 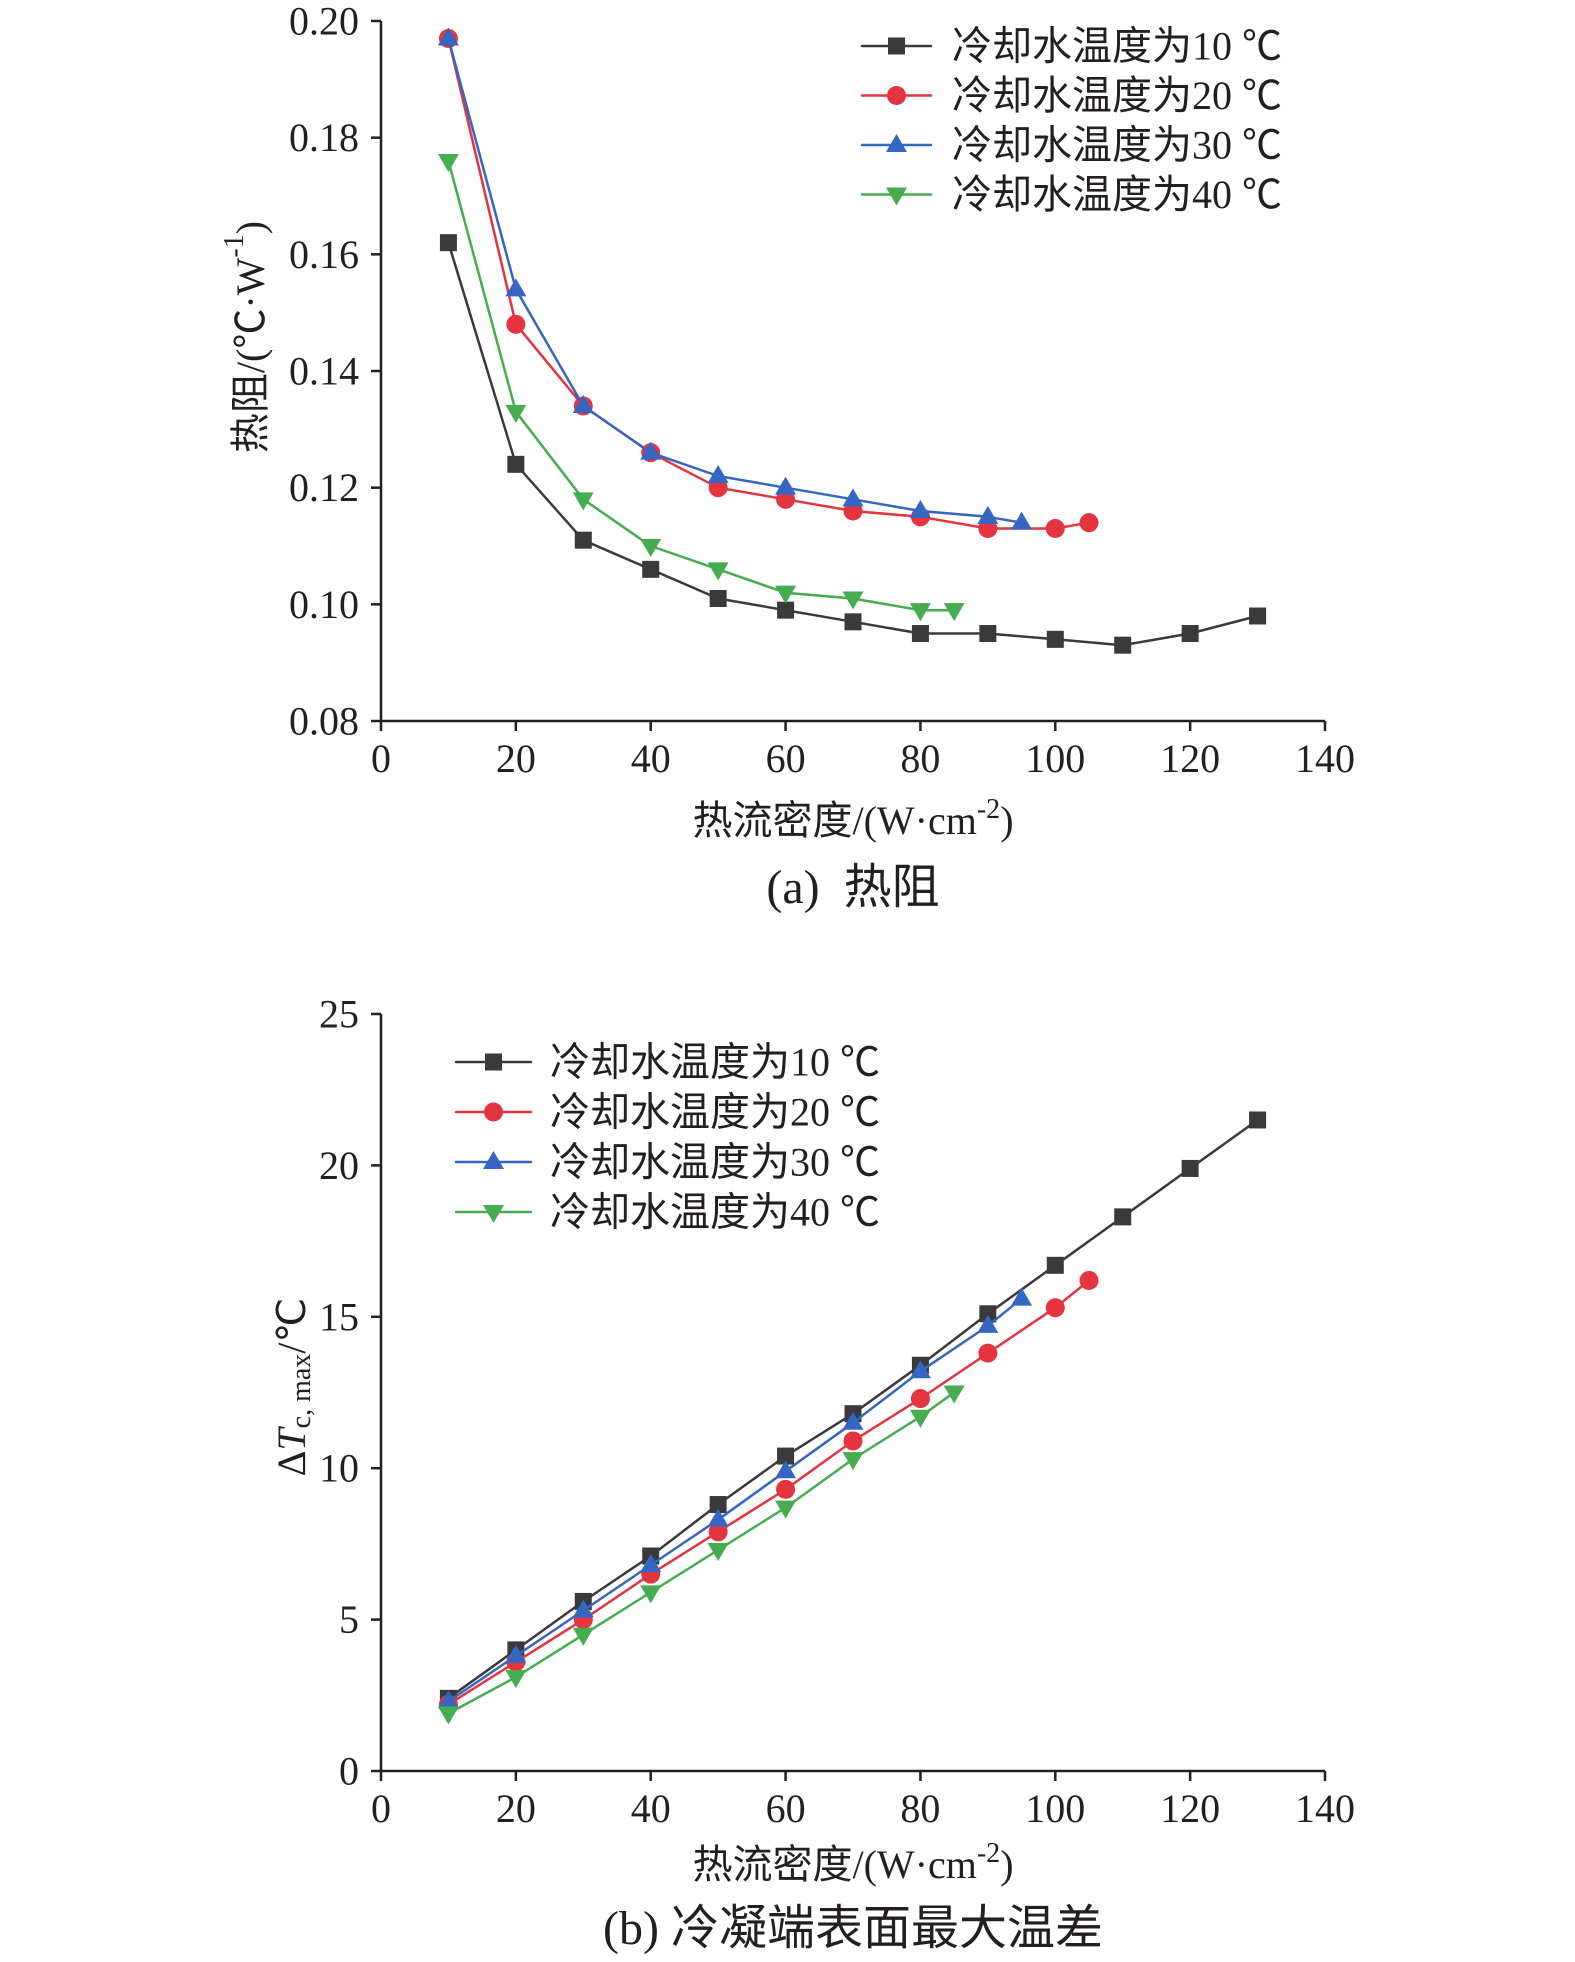 What do you see at coordinates (1055, 1808) in the screenshot?
I see `x-tick-label: 100` at bounding box center [1055, 1808].